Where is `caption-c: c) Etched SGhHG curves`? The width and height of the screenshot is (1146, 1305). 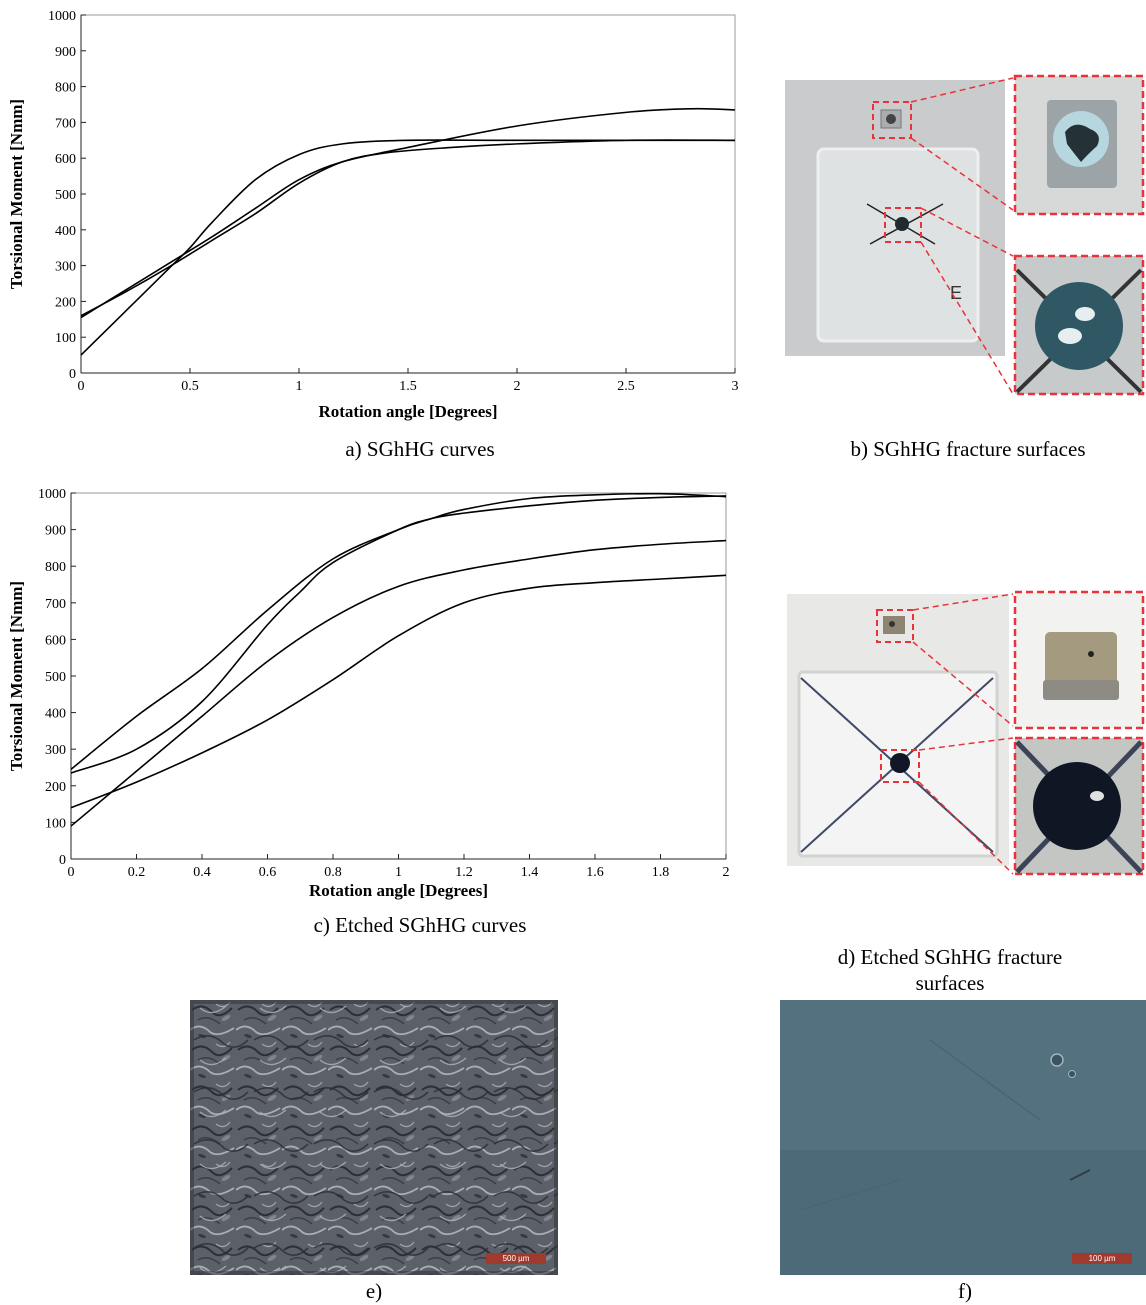 caption-c: c) Etched SGhHG curves is located at coordinates (420, 925).